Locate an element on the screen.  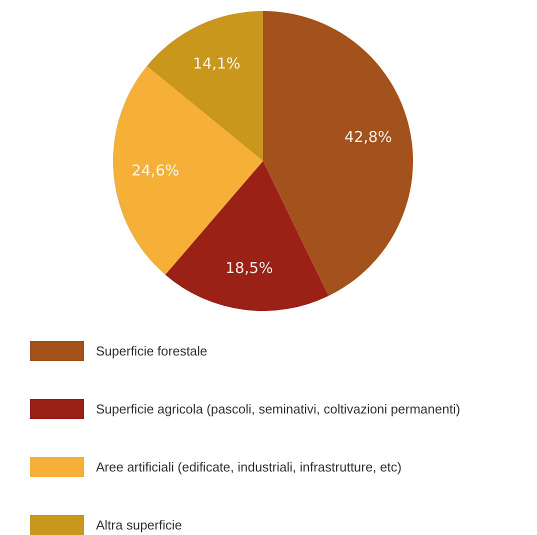
legend-label: Aree artificiali (edificate, industriali, infrastrutture, etc) is located at coordinates (249, 467).